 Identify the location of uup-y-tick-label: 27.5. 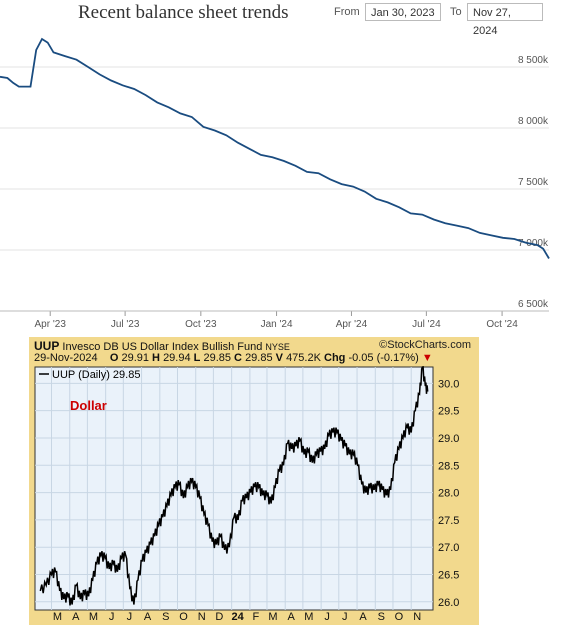
(448, 521).